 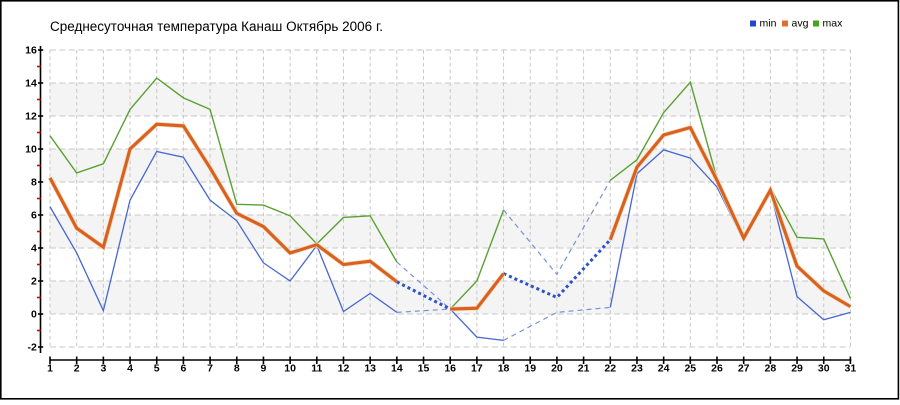 What do you see at coordinates (557, 368) in the screenshot?
I see `svg-text: 20` at bounding box center [557, 368].